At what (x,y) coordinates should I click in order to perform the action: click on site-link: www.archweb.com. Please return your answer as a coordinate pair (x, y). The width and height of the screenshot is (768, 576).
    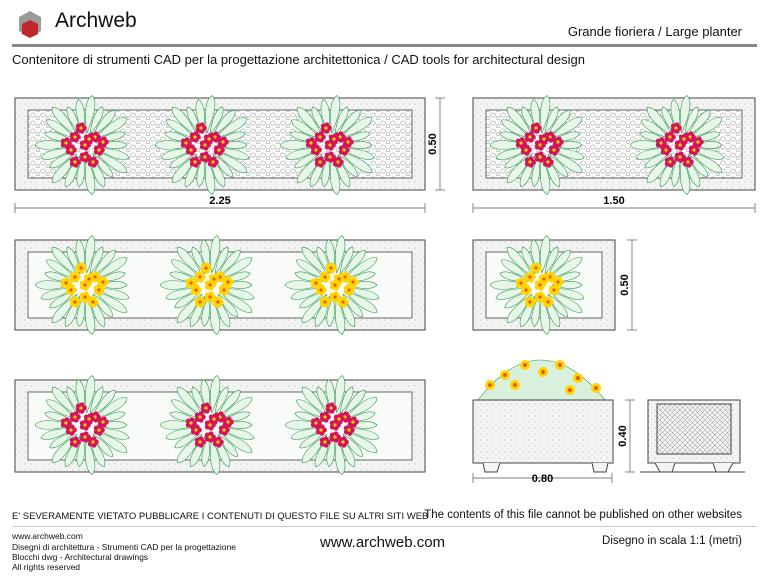
    Looking at the image, I should click on (383, 542).